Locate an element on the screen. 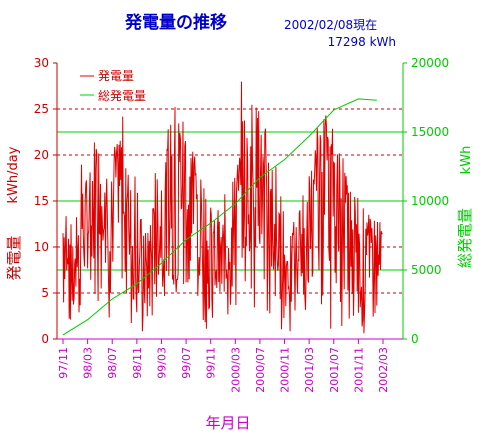 This screenshot has width=483, height=443. legend-label-daily: 発電量 is located at coordinates (116, 76).